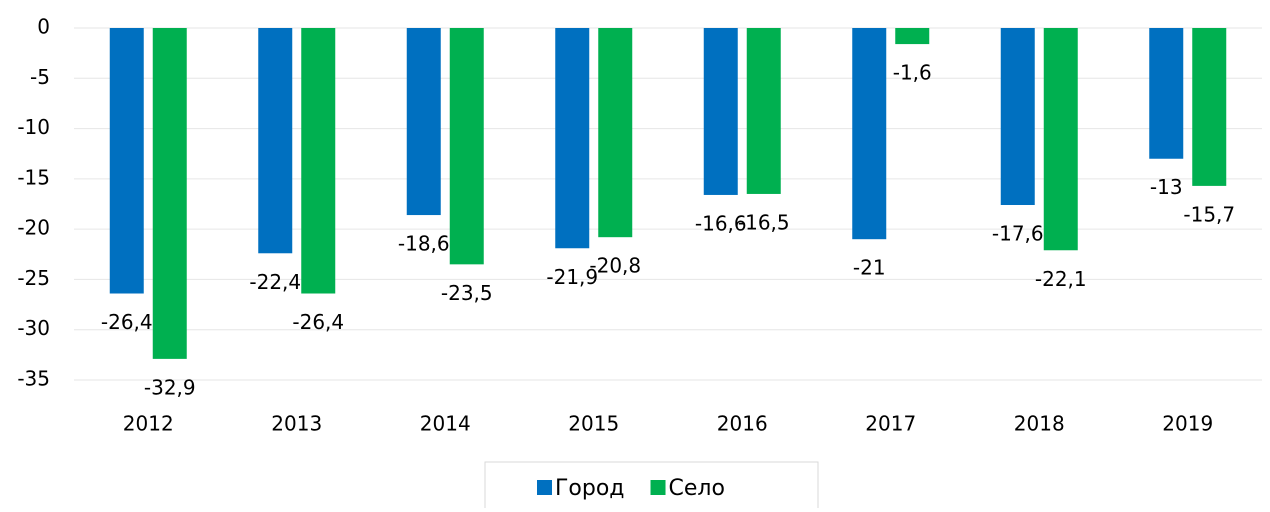 The image size is (1270, 512). What do you see at coordinates (275, 282) in the screenshot?
I see `value-label: -22,4` at bounding box center [275, 282].